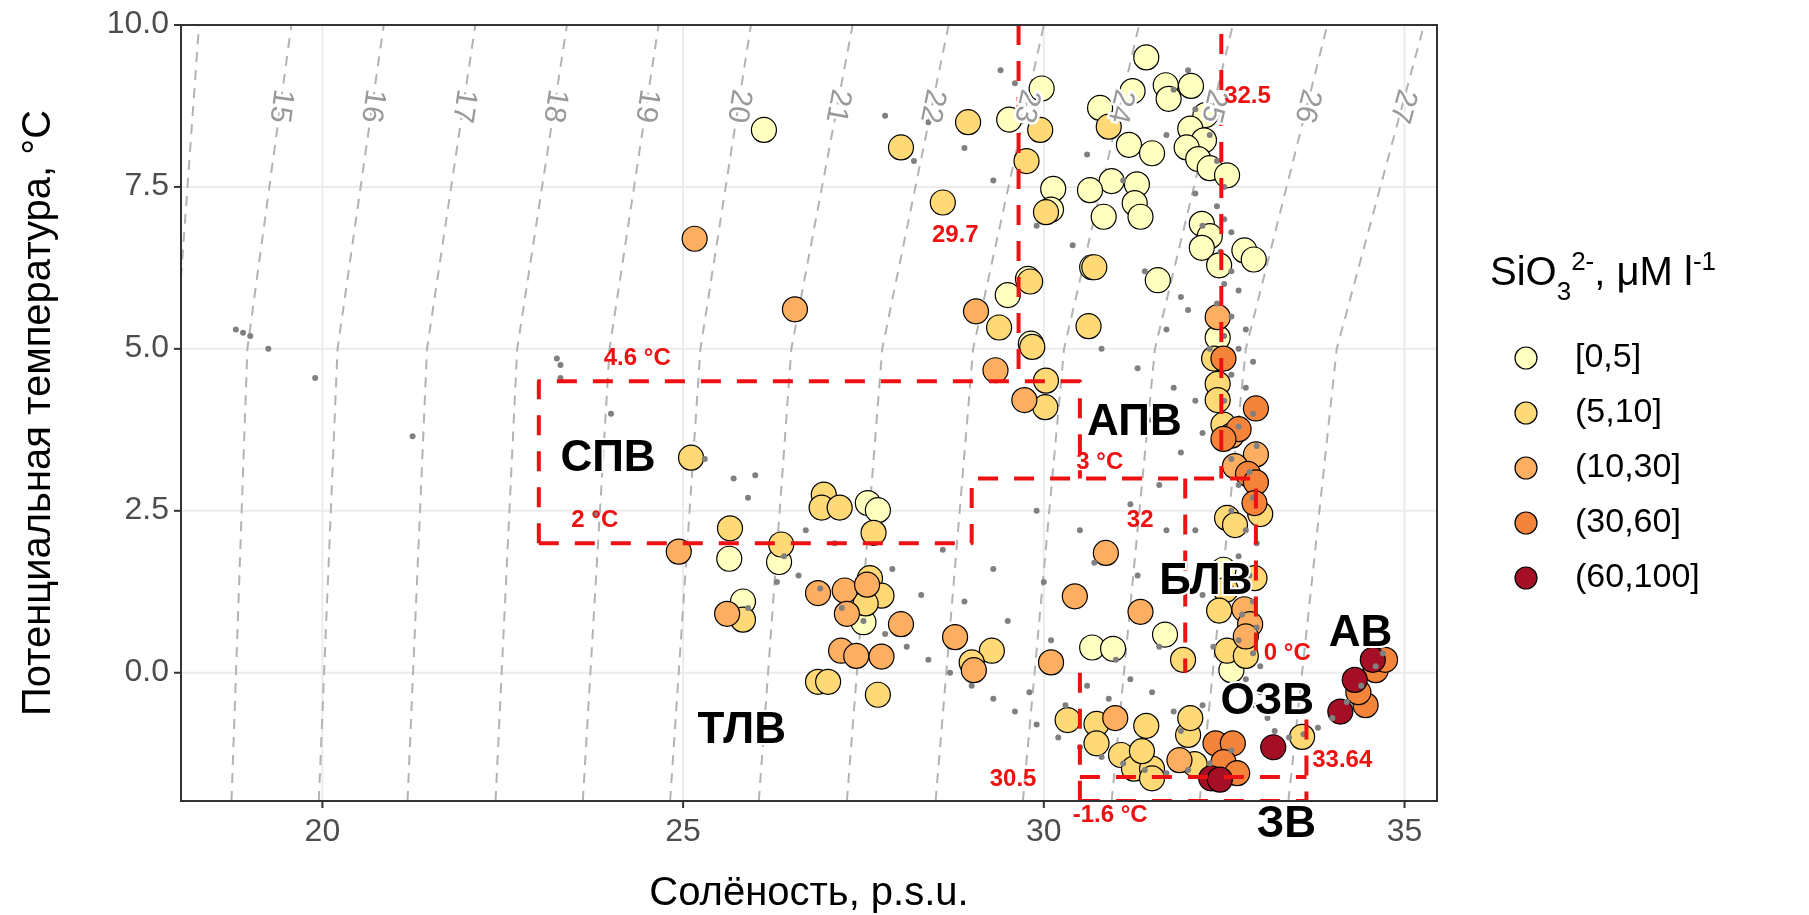 Image resolution: width=1809 pixels, height=915 pixels. I want to click on text: 26, so click(1309, 106).